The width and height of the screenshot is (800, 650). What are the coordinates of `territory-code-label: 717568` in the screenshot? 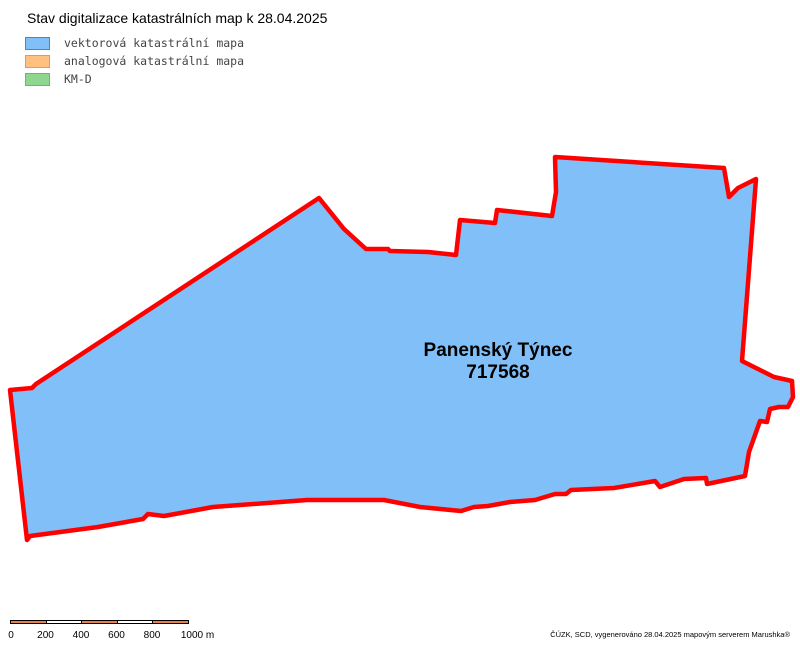 It's located at (497, 372).